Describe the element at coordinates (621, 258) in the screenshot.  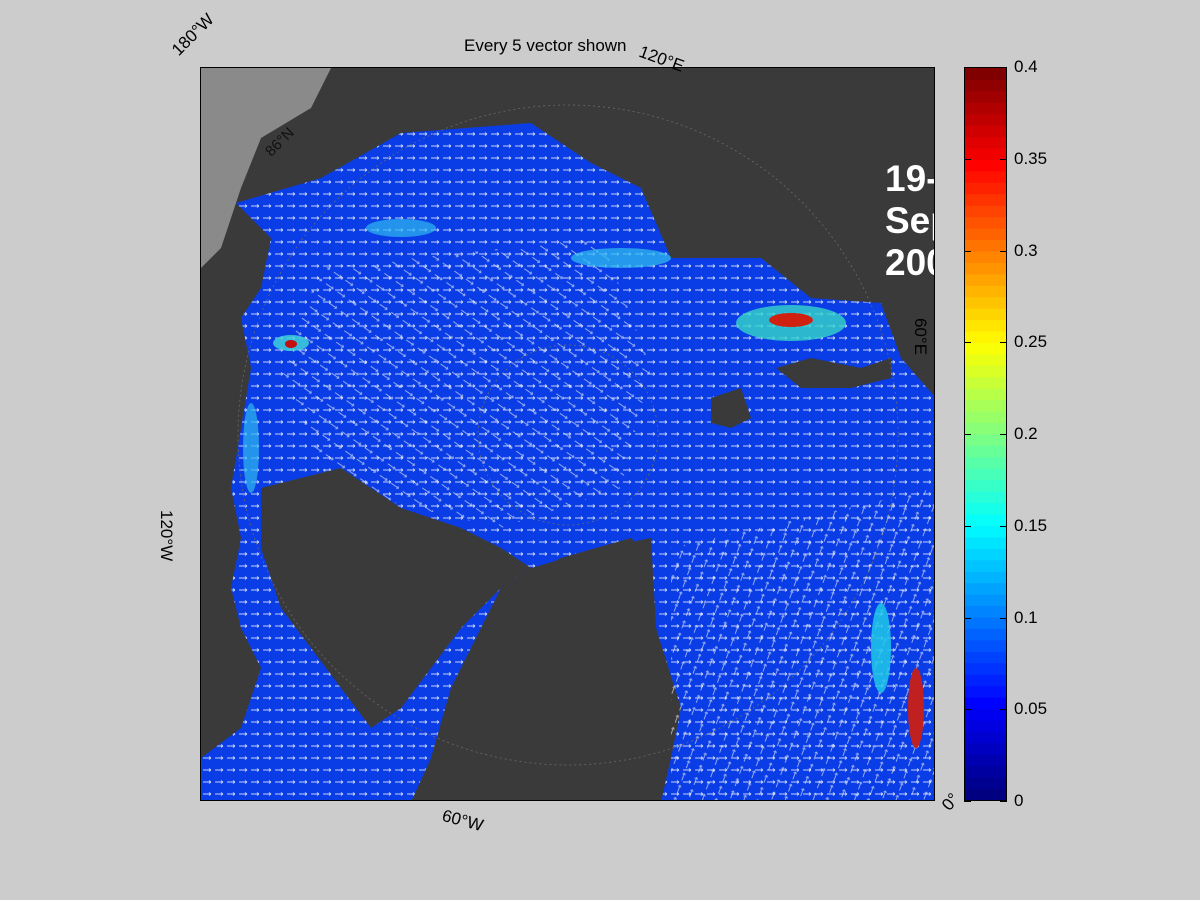
I see `speed-patch-laptev` at that location.